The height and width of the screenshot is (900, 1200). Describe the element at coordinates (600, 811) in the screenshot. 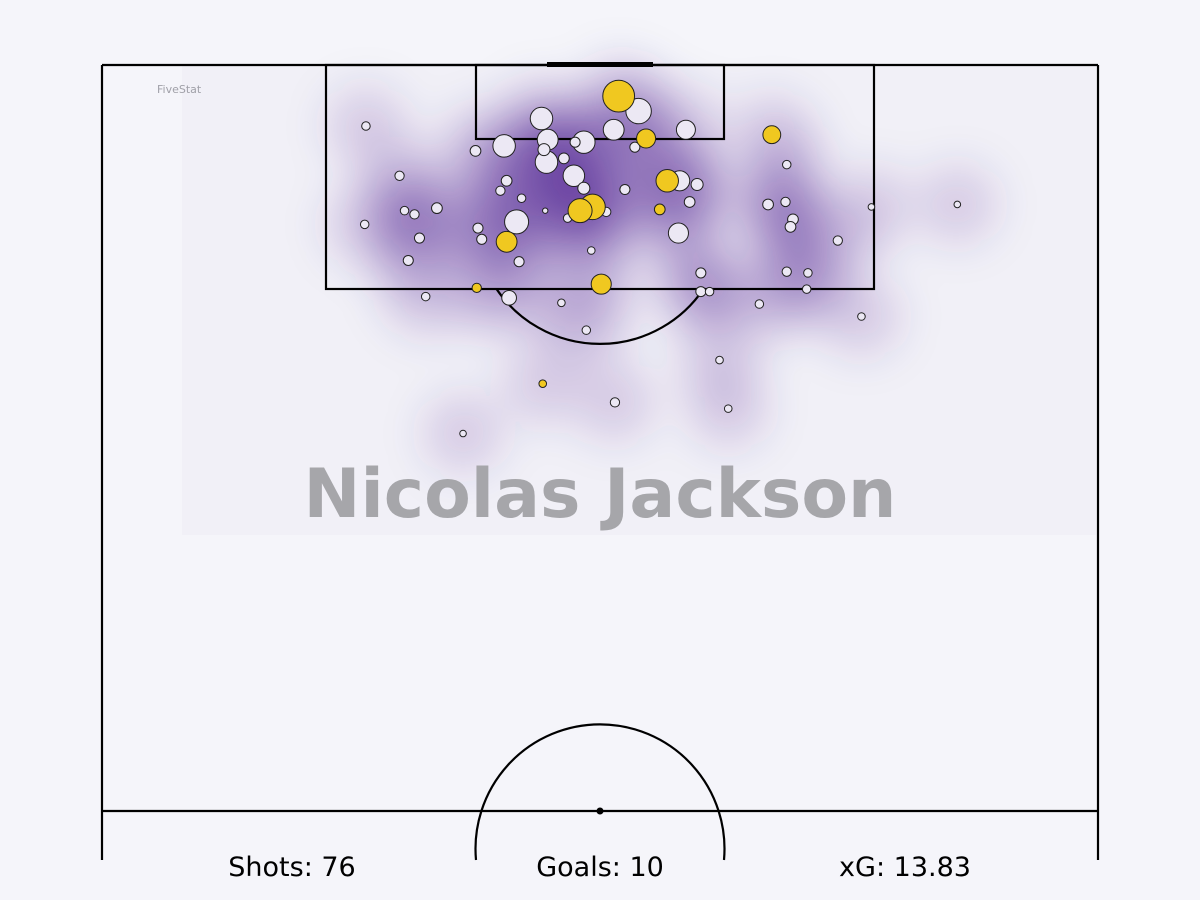

I see `centre-spot` at that location.